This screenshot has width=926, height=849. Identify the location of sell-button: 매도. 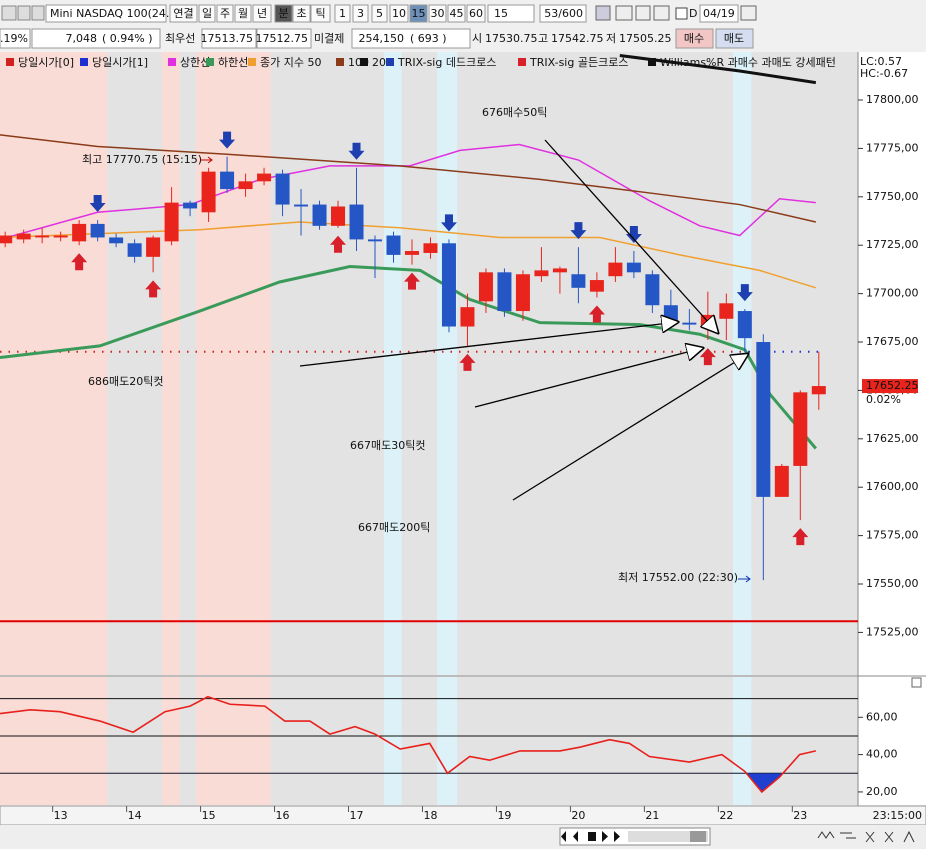
(734, 38).